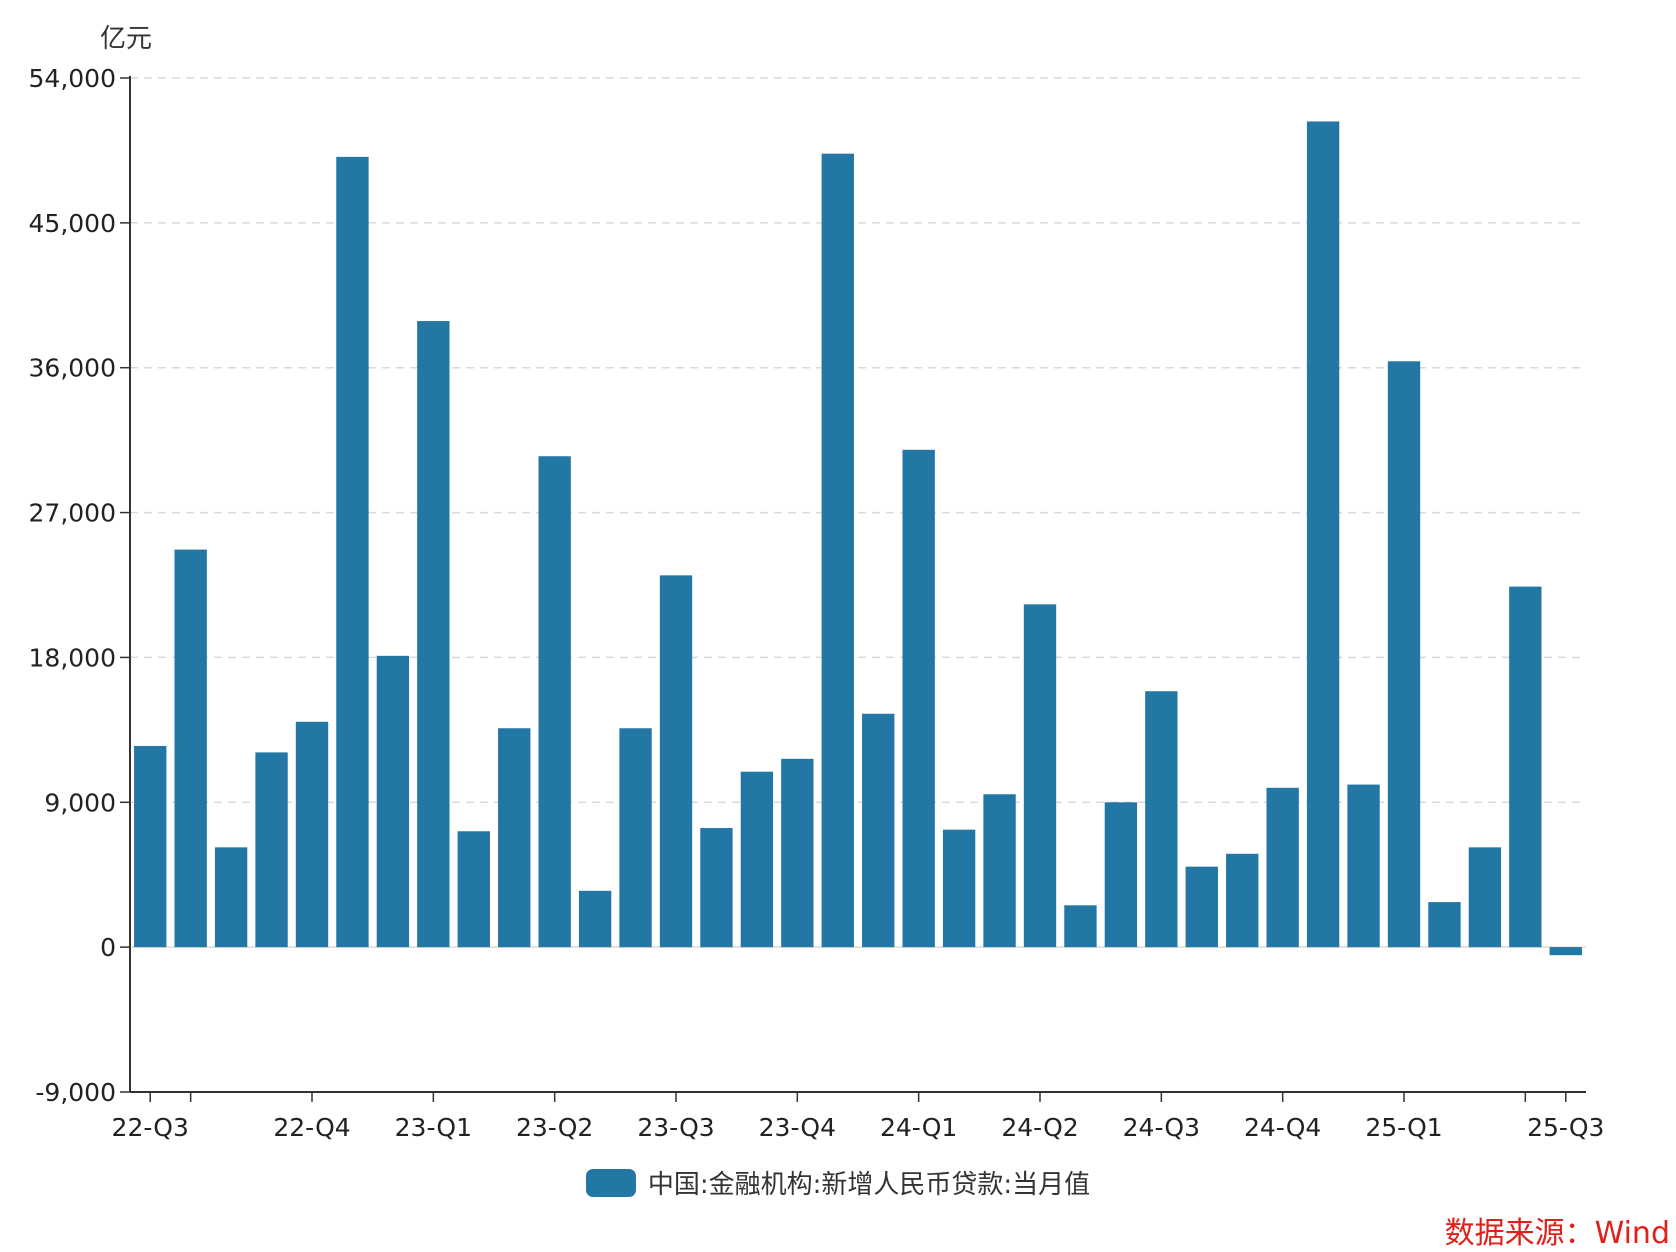  I want to click on x-tick-label: 23-Q1, so click(433, 1127).